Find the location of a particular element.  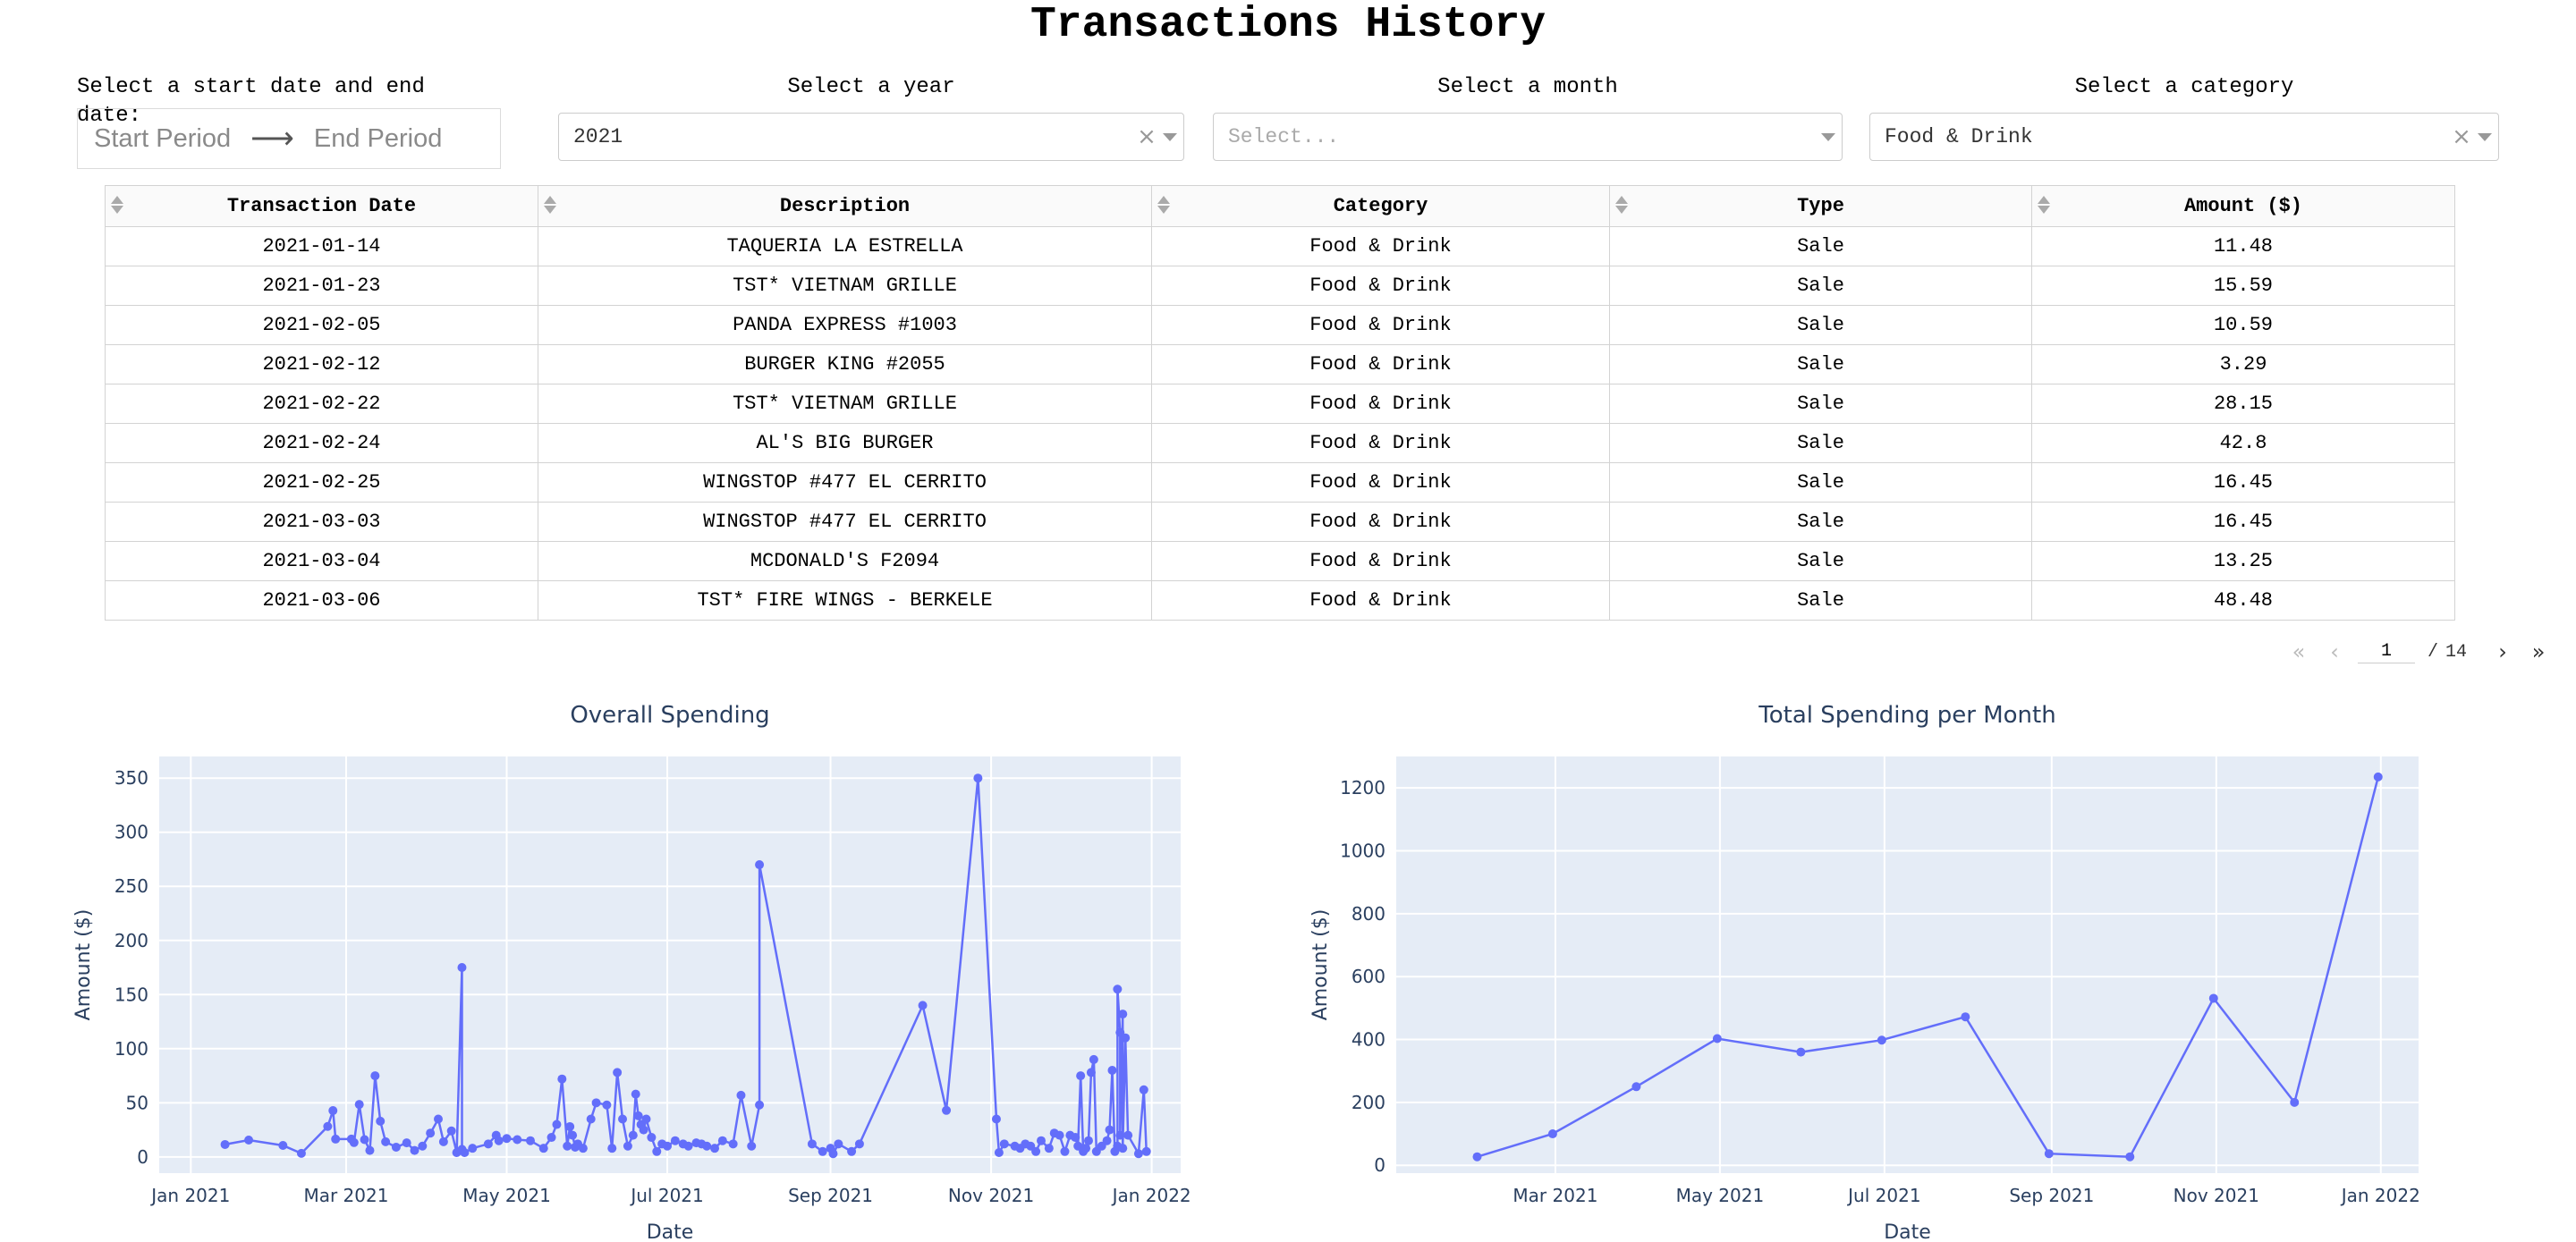

table-cell: 3.29 is located at coordinates (2243, 364).